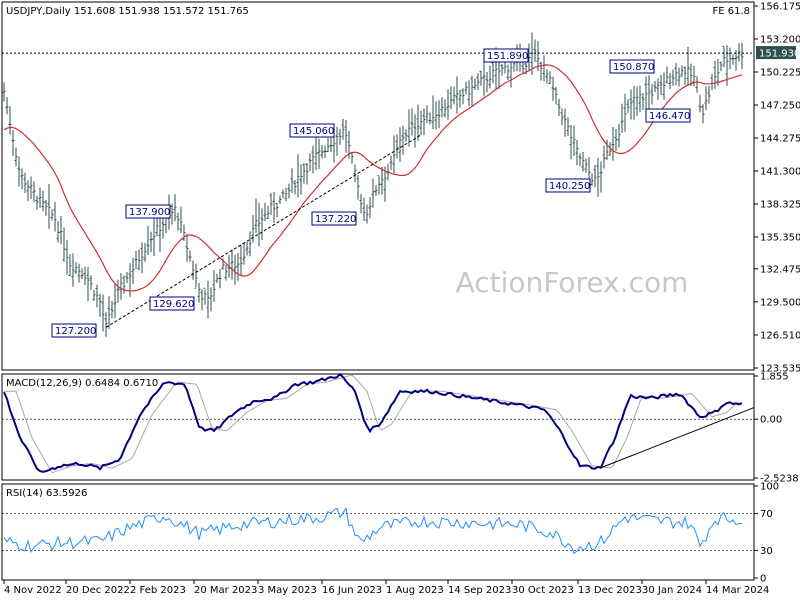 The image size is (800, 604). Describe the element at coordinates (780, 171) in the screenshot. I see `price-ytick-label: 141.300` at that location.